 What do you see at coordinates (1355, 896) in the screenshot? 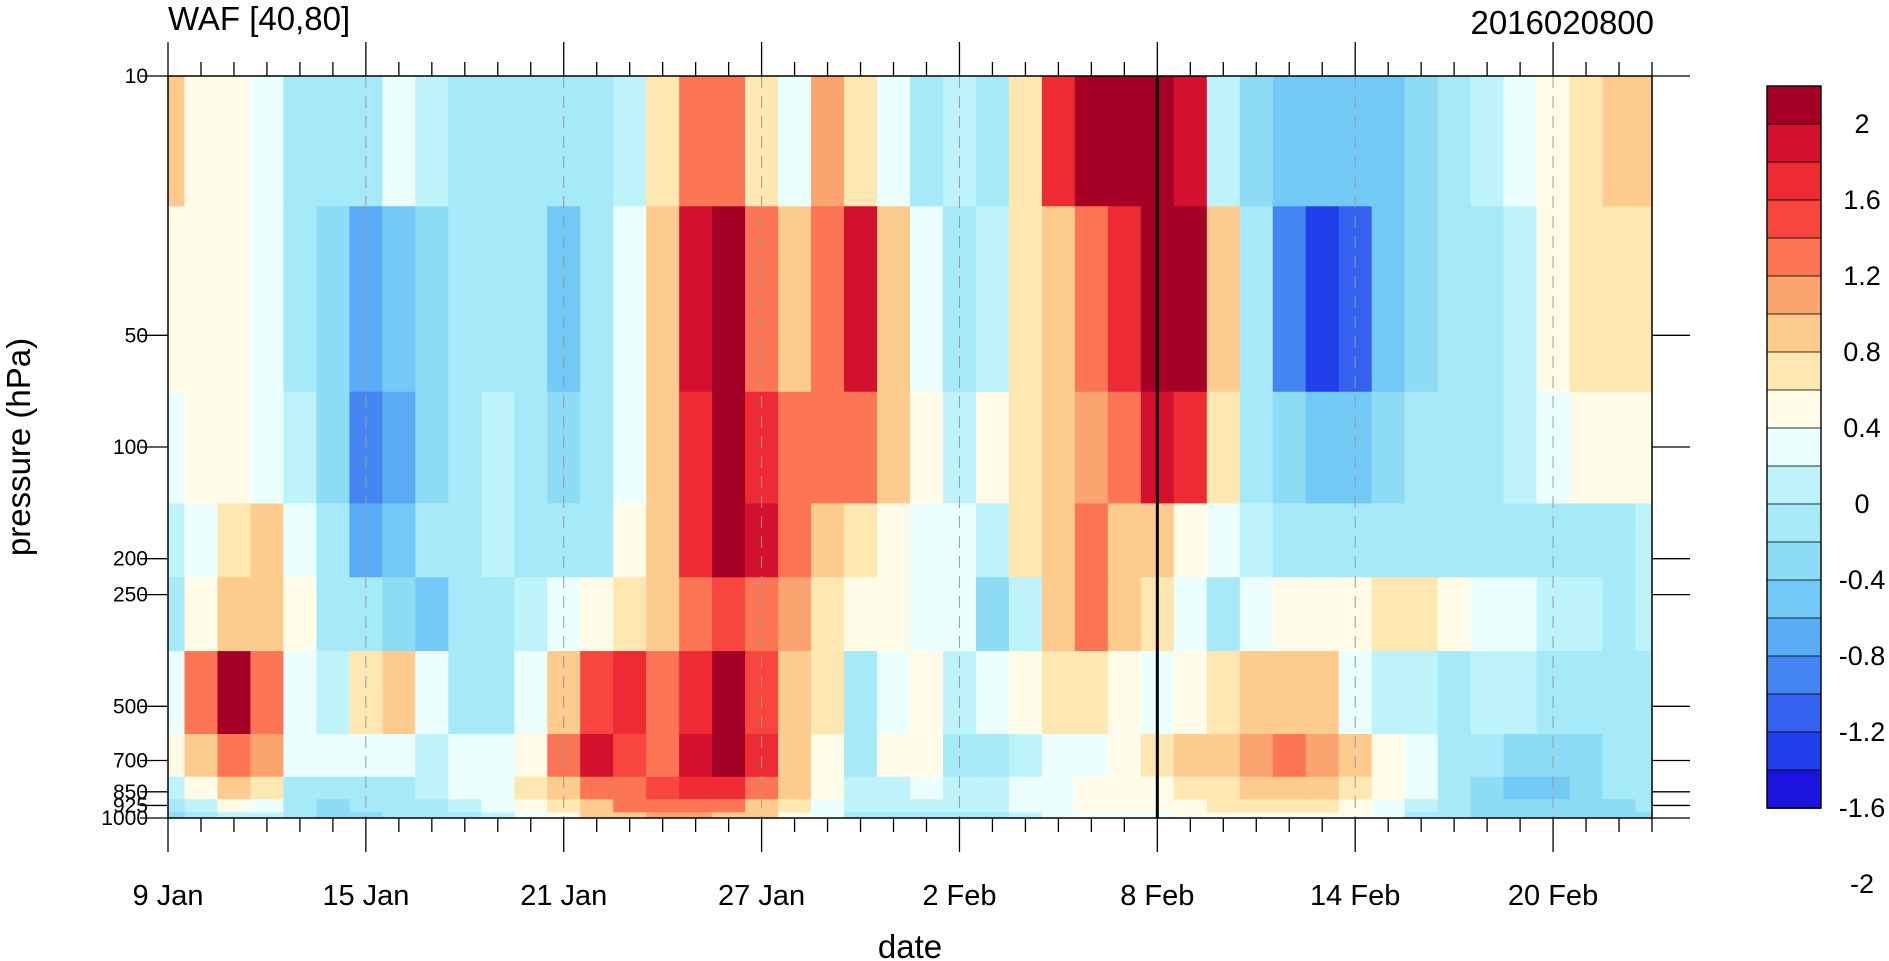
I see `x-tick-label: 14 Feb` at bounding box center [1355, 896].